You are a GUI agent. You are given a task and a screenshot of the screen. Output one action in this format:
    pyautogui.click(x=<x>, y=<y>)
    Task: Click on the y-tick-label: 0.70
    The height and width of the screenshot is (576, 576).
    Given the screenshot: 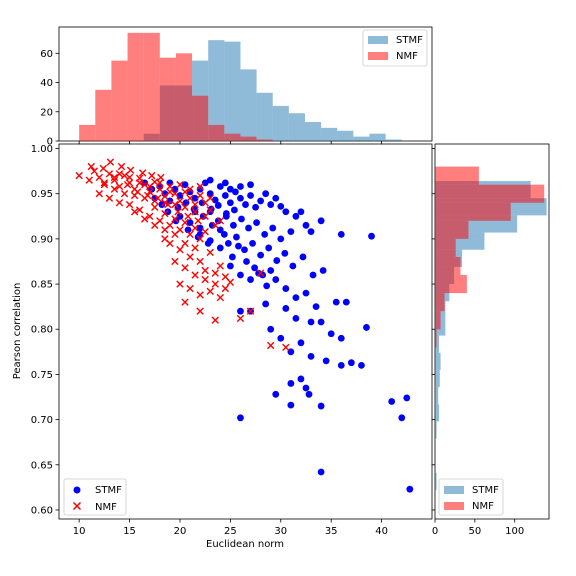 What is the action you would take?
    pyautogui.click(x=42, y=420)
    